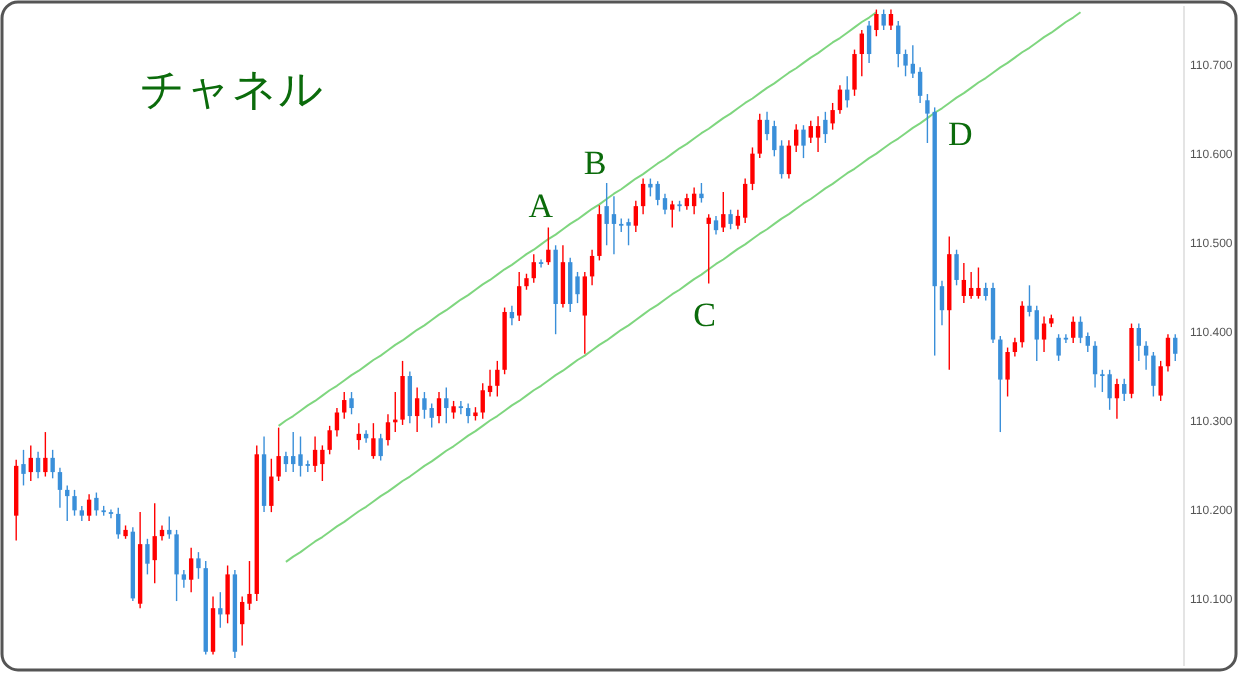 The width and height of the screenshot is (1240, 674). Describe the element at coordinates (704, 315) in the screenshot. I see `annotation: C` at that location.